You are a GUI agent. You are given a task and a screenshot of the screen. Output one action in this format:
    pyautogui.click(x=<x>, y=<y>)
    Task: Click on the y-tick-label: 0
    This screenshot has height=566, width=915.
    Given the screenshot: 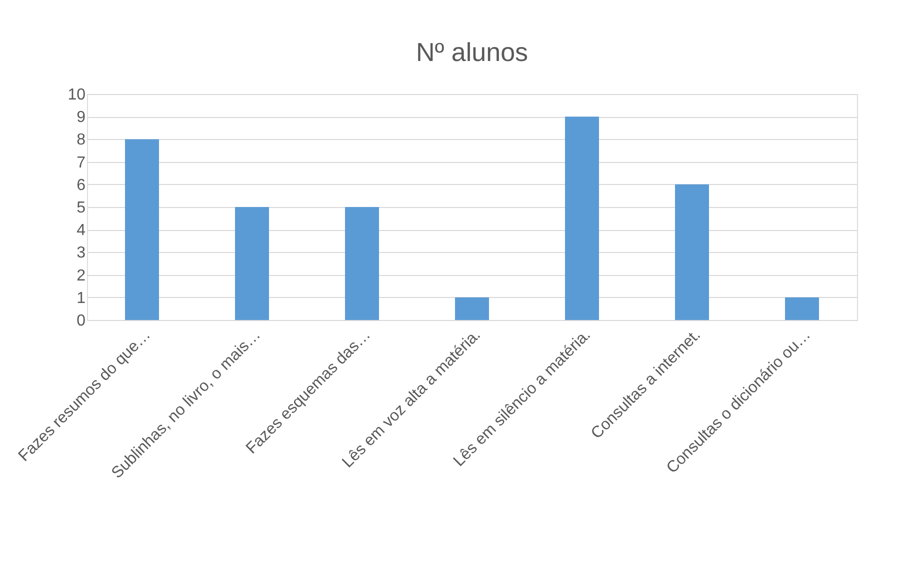 What is the action you would take?
    pyautogui.click(x=81, y=321)
    